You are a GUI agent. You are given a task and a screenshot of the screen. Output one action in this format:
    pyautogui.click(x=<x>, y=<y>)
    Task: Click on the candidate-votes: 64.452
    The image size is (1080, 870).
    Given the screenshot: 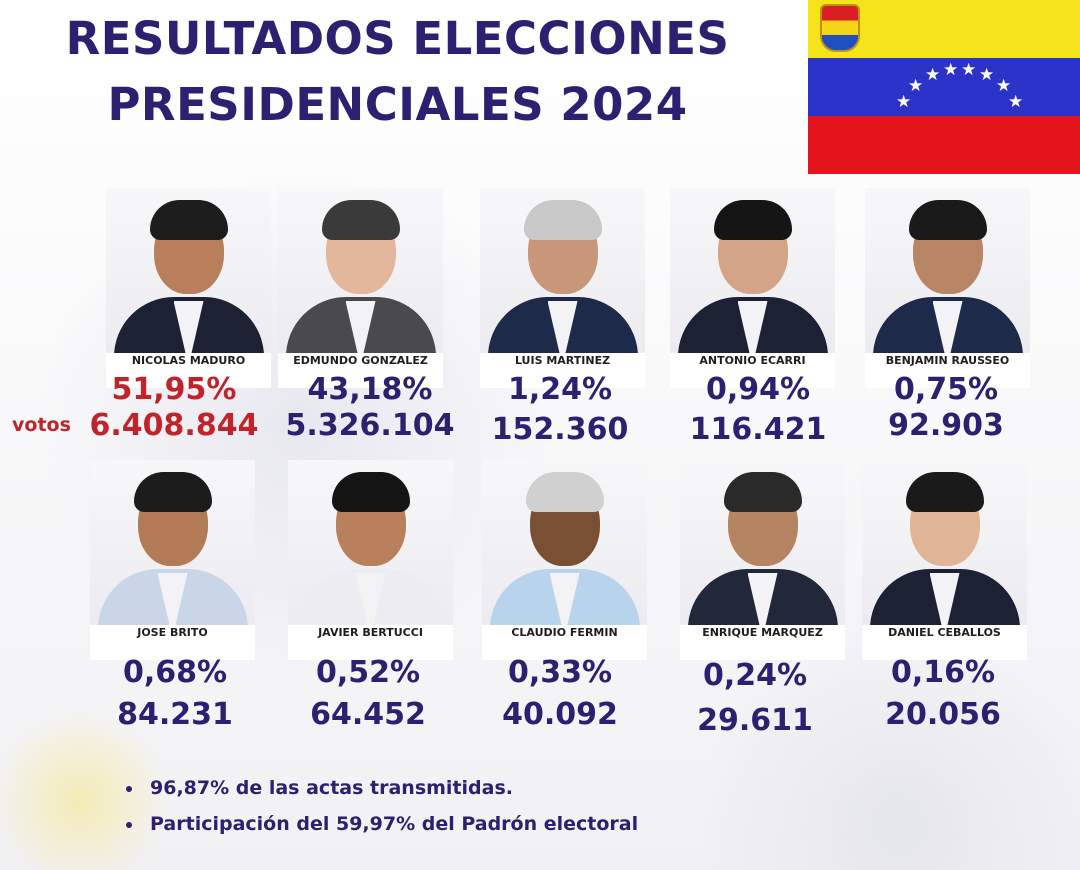 What is the action you would take?
    pyautogui.click(x=368, y=714)
    